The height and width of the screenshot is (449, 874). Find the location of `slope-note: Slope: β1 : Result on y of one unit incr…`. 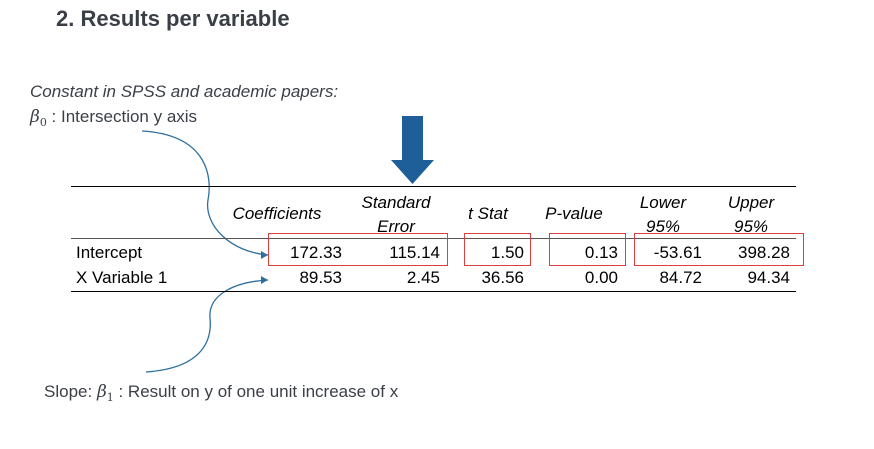

slope-note: Slope: β1 : Result on y of one unit incr… is located at coordinates (221, 393).